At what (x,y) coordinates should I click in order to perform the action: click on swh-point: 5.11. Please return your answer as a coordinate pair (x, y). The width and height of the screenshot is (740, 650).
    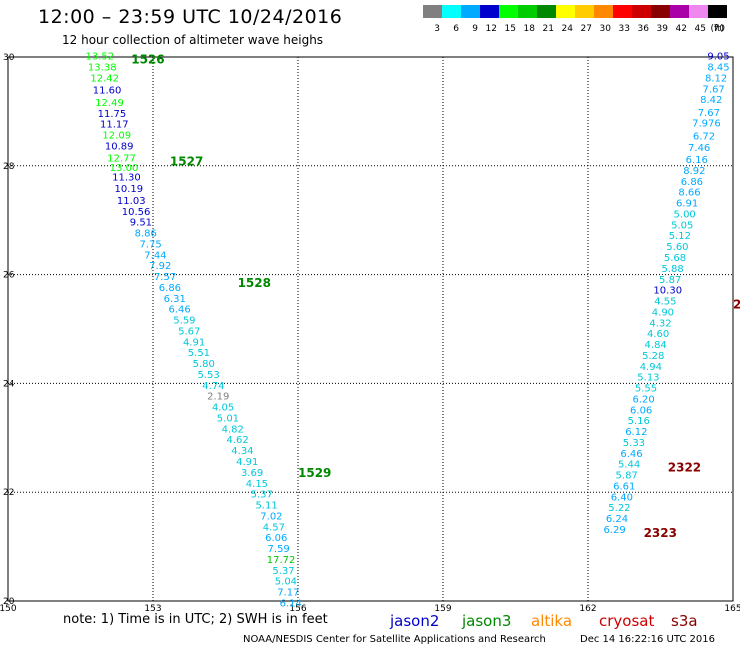
    Looking at the image, I should click on (266, 506).